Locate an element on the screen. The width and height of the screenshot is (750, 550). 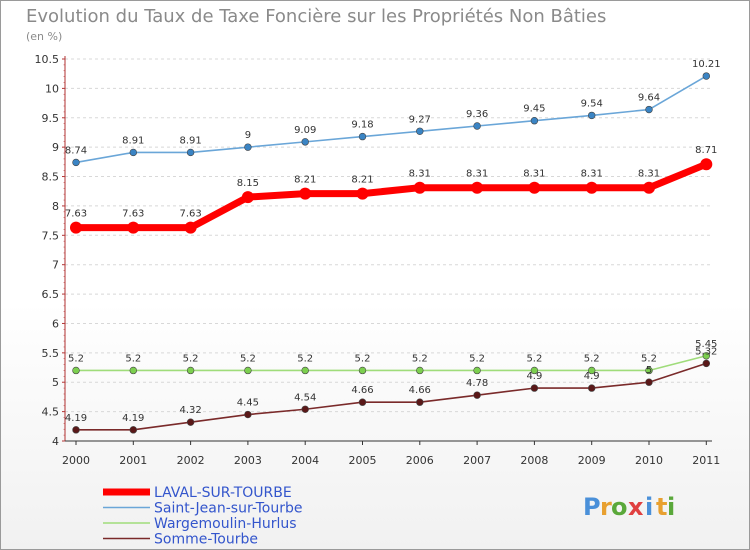
data-label: 5.45 is located at coordinates (706, 344).